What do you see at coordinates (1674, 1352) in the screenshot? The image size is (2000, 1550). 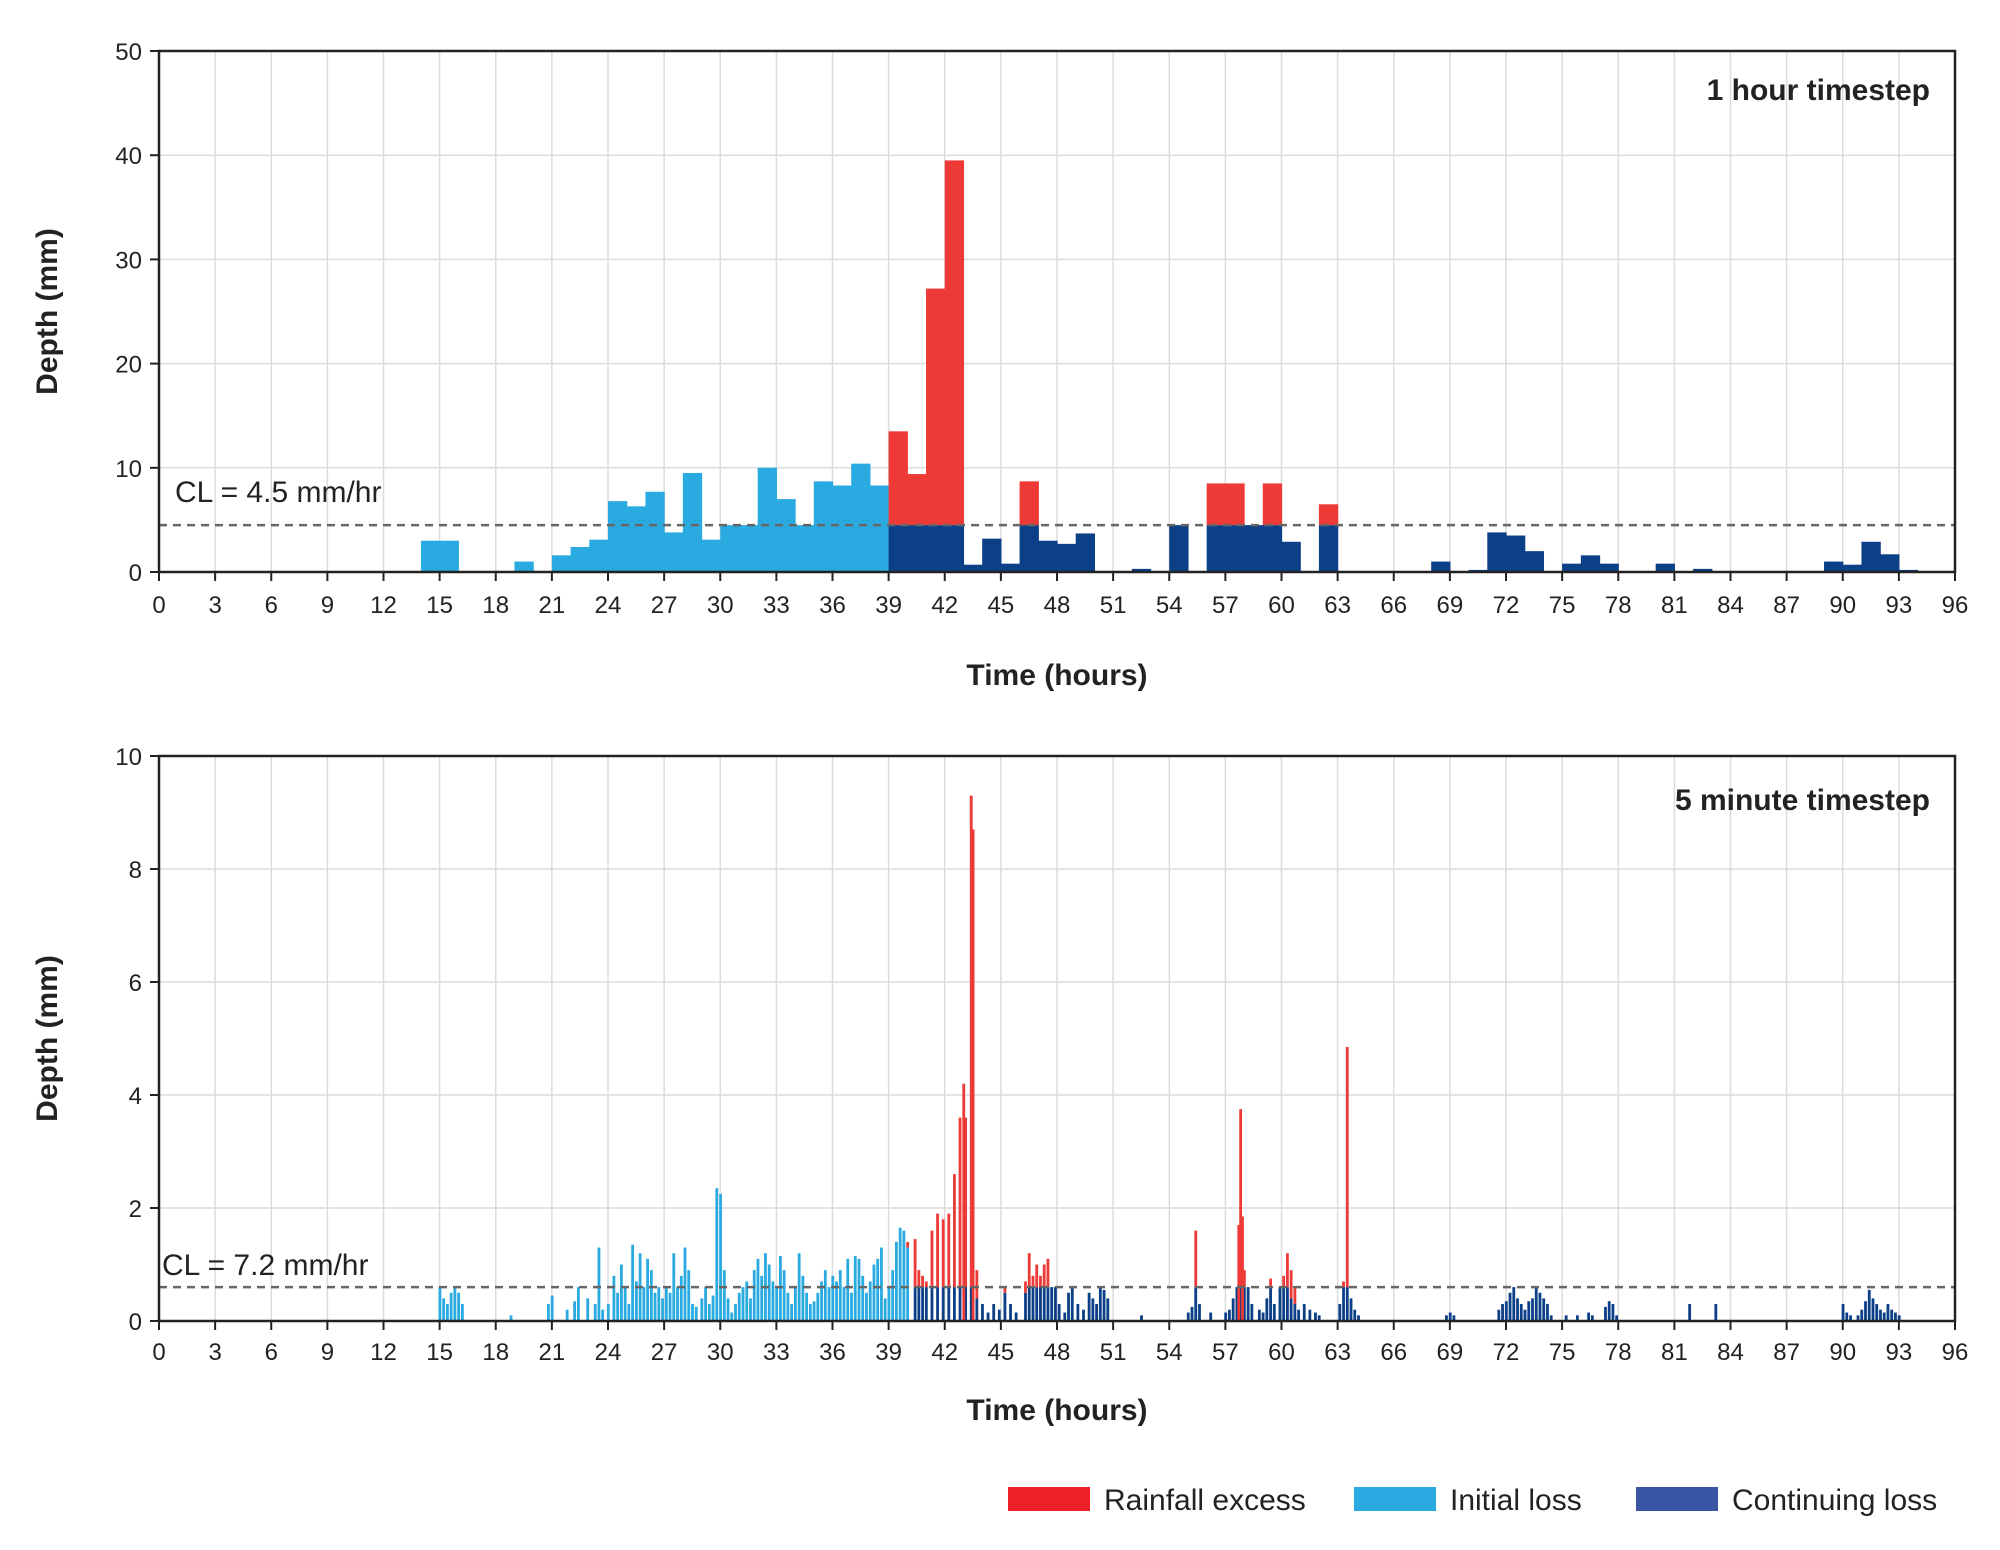 I see `x-tick-label: 81` at bounding box center [1674, 1352].